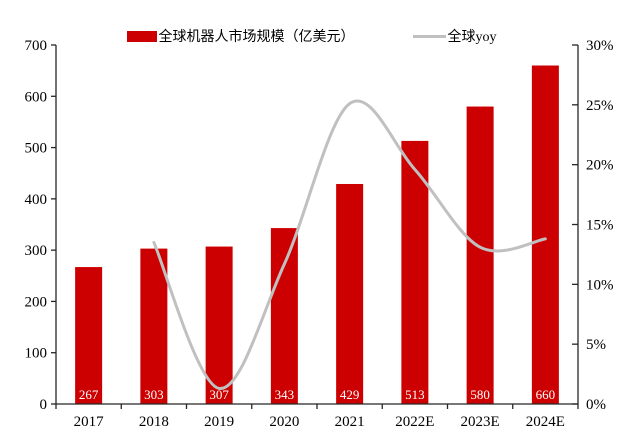 The width and height of the screenshot is (623, 437). I want to click on x-axis-category-label: 2023E, so click(480, 422).